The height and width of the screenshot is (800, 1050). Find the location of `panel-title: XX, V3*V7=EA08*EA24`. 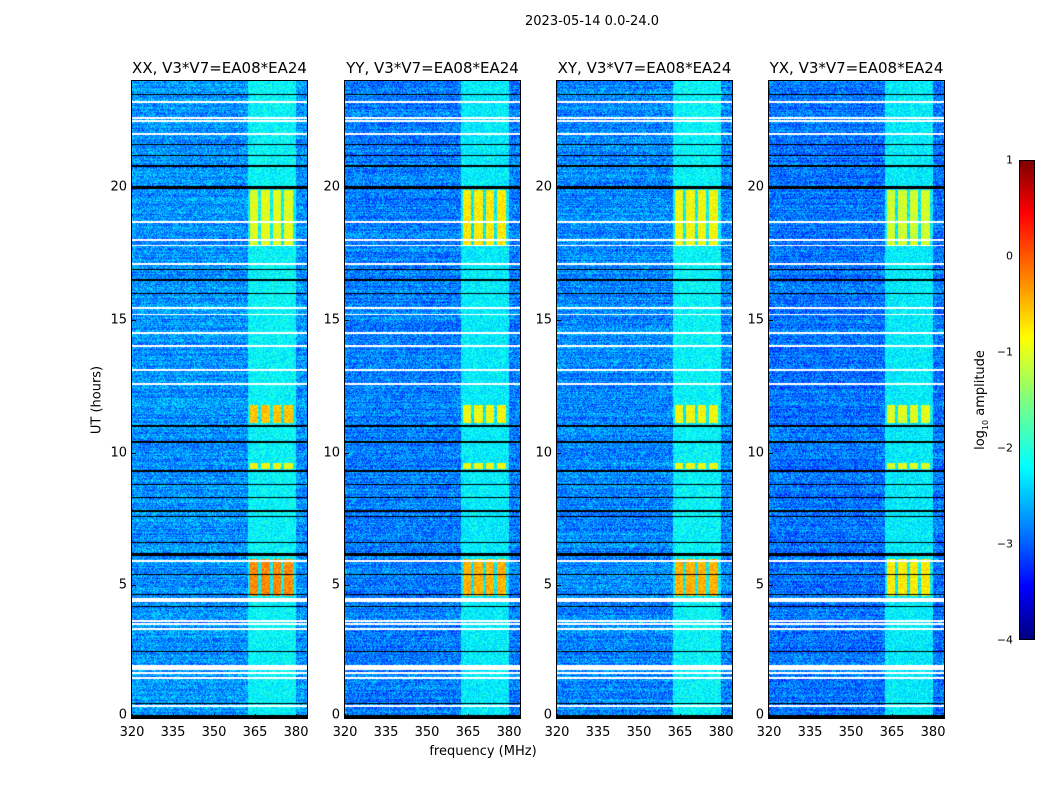

panel-title: XX, V3*V7=EA08*EA24 is located at coordinates (219, 68).